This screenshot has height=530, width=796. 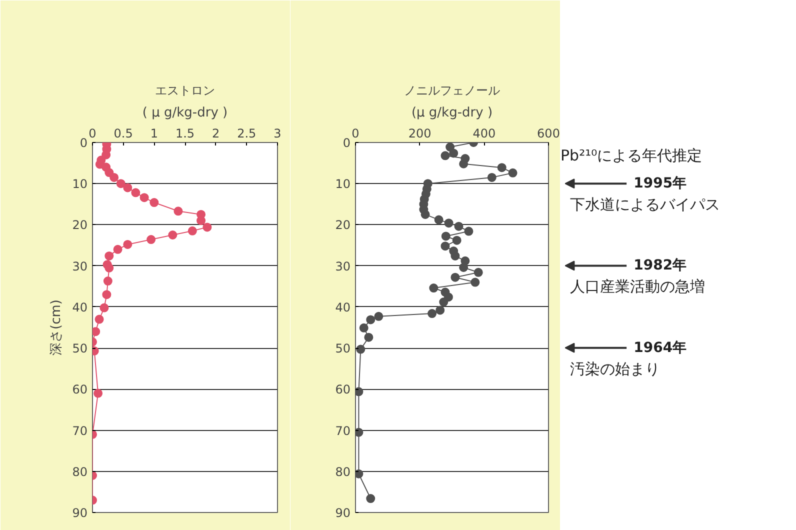 I want to click on text: 人口産業活動の急増, so click(x=637, y=287).